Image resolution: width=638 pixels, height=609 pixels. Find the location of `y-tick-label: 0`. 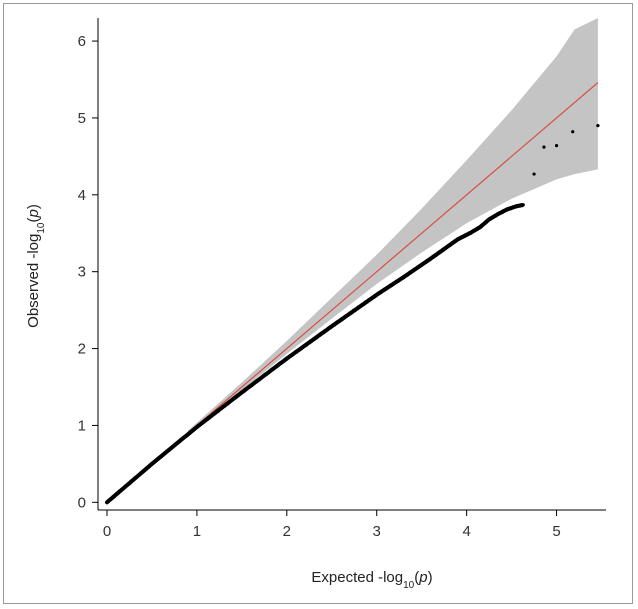

y-tick-label: 0 is located at coordinates (82, 502).